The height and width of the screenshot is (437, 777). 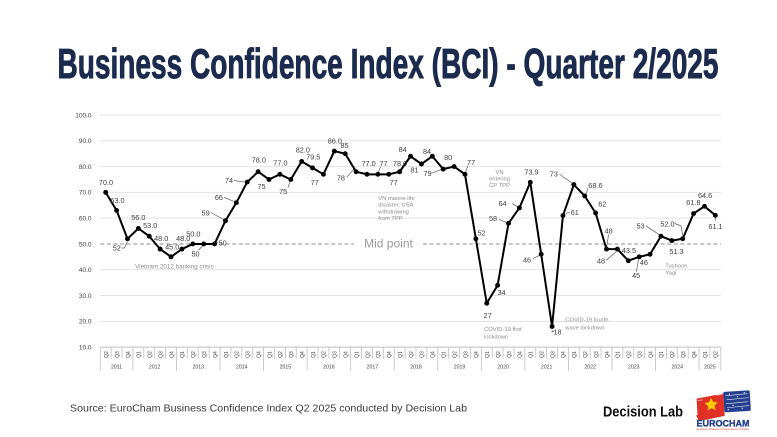 What do you see at coordinates (460, 367) in the screenshot?
I see `svg-text: 2019` at bounding box center [460, 367].